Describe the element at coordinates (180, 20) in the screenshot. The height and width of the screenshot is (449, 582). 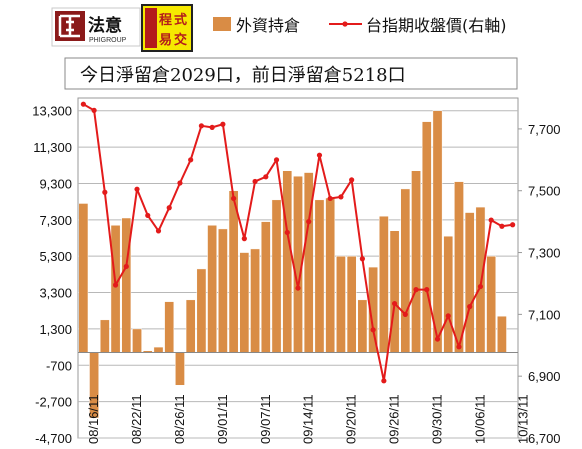
I see `seal-char-2: 式` at that location.